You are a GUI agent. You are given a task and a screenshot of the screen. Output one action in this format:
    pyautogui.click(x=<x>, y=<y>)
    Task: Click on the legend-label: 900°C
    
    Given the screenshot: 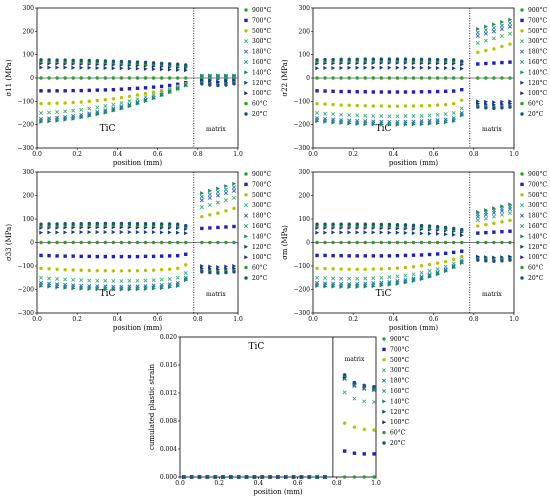 What is the action you would take?
    pyautogui.click(x=261, y=10)
    